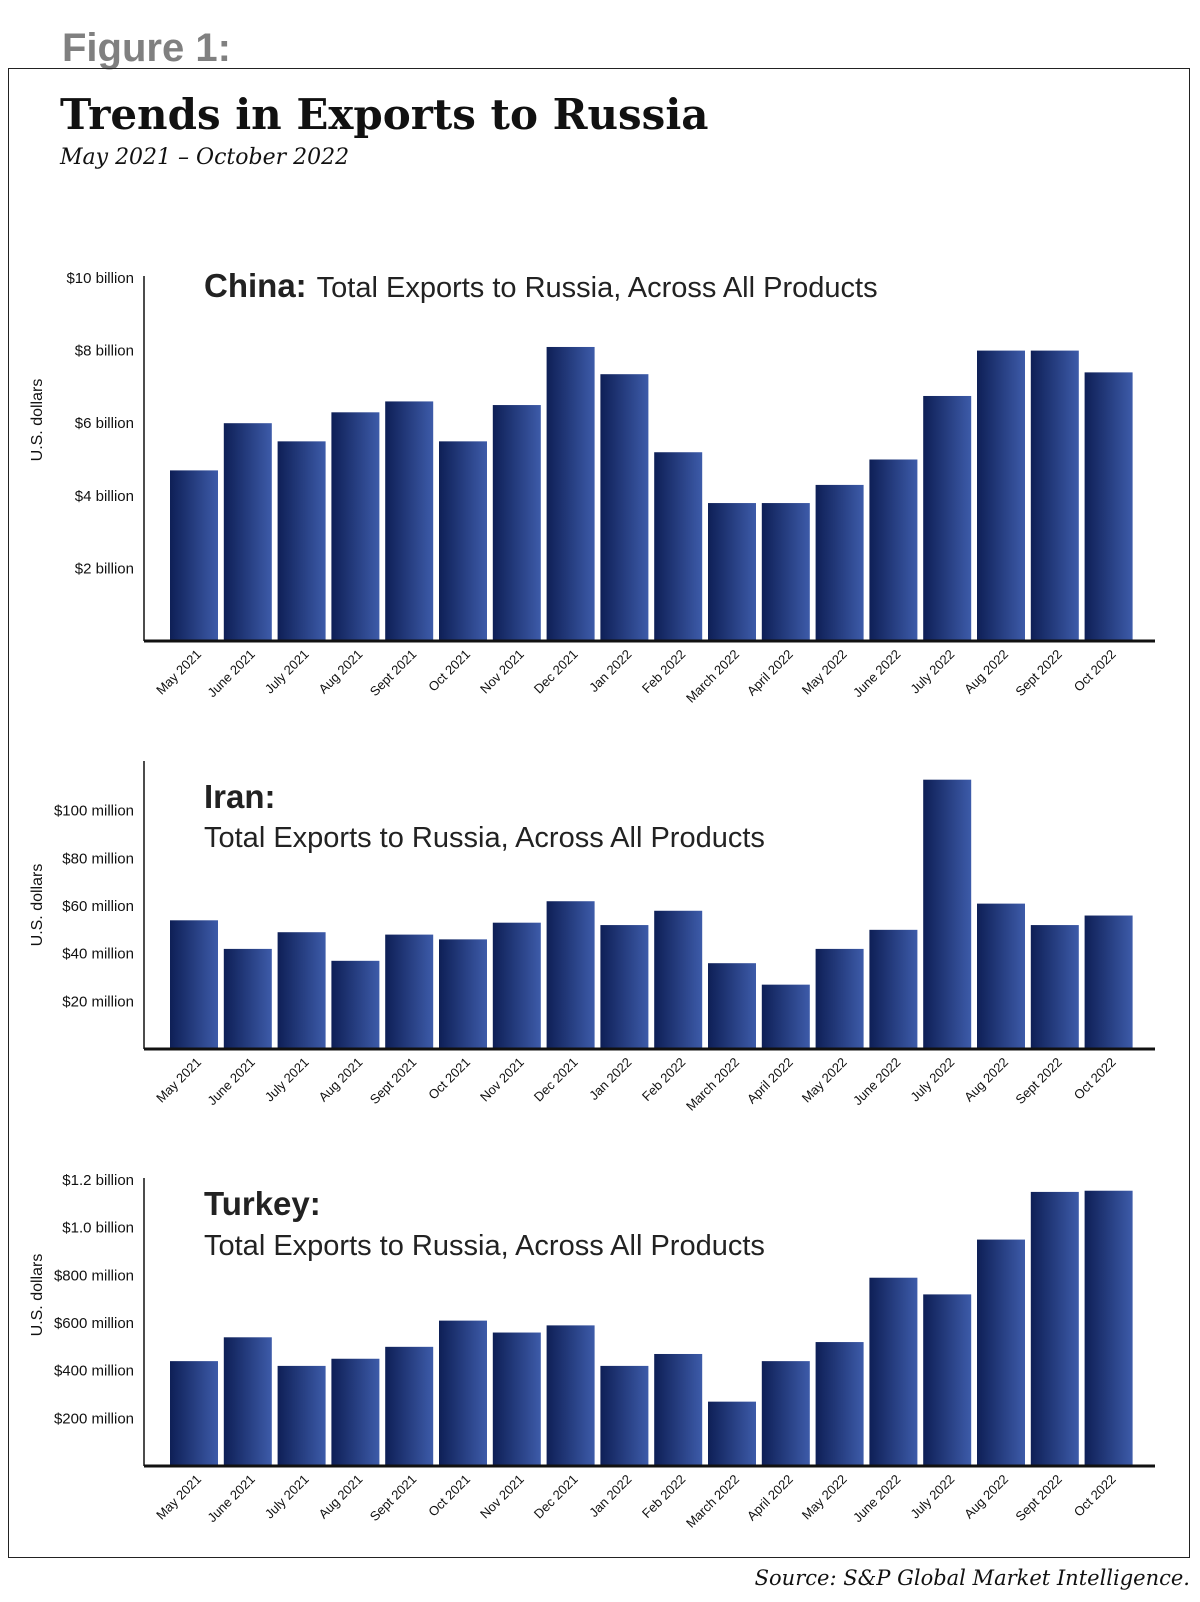 This screenshot has height=1602, width=1200. Describe the element at coordinates (610, 1079) in the screenshot. I see `chart-1-x-tick-label-8: Jan 2022` at that location.